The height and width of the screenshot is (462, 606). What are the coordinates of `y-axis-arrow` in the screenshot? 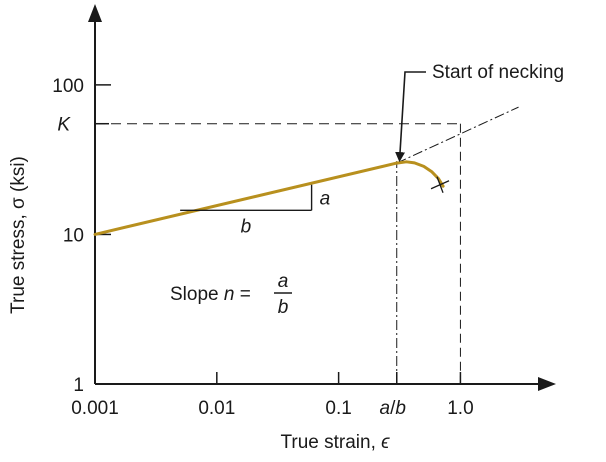 It's located at (95, 13).